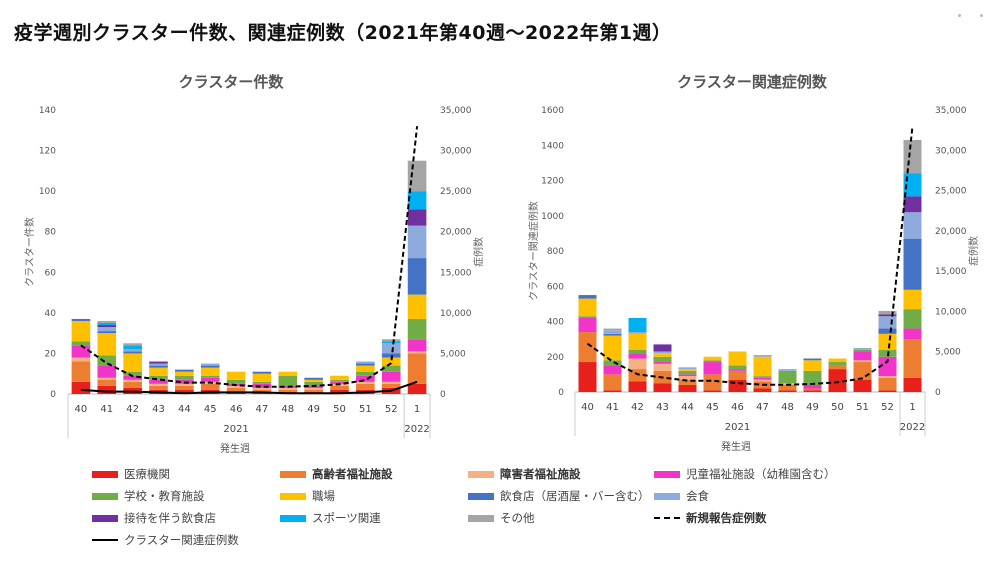 The width and height of the screenshot is (1000, 562). I want to click on y-tick-label: 140, so click(47, 111).